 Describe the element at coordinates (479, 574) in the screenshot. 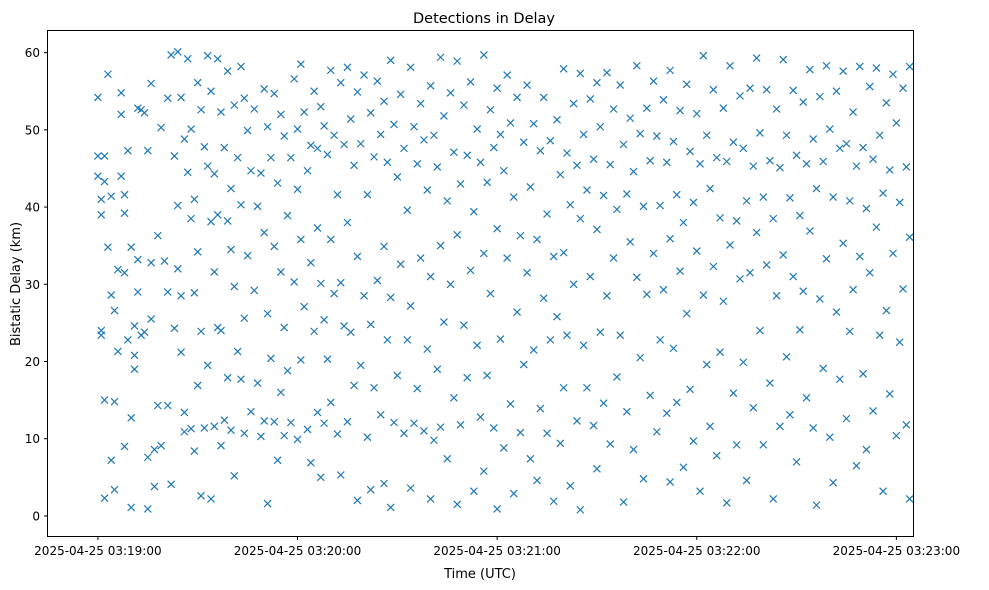

I see `x-axis-label: Time (UTC)` at that location.